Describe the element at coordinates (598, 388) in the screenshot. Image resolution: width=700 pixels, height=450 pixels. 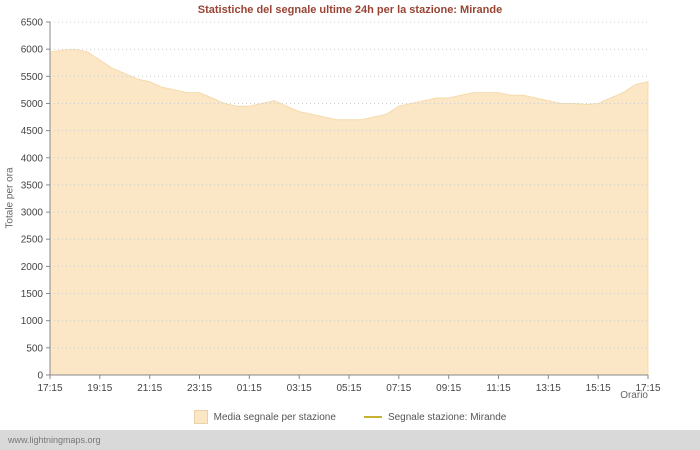
I see `x-tick-label: 15:15` at that location.